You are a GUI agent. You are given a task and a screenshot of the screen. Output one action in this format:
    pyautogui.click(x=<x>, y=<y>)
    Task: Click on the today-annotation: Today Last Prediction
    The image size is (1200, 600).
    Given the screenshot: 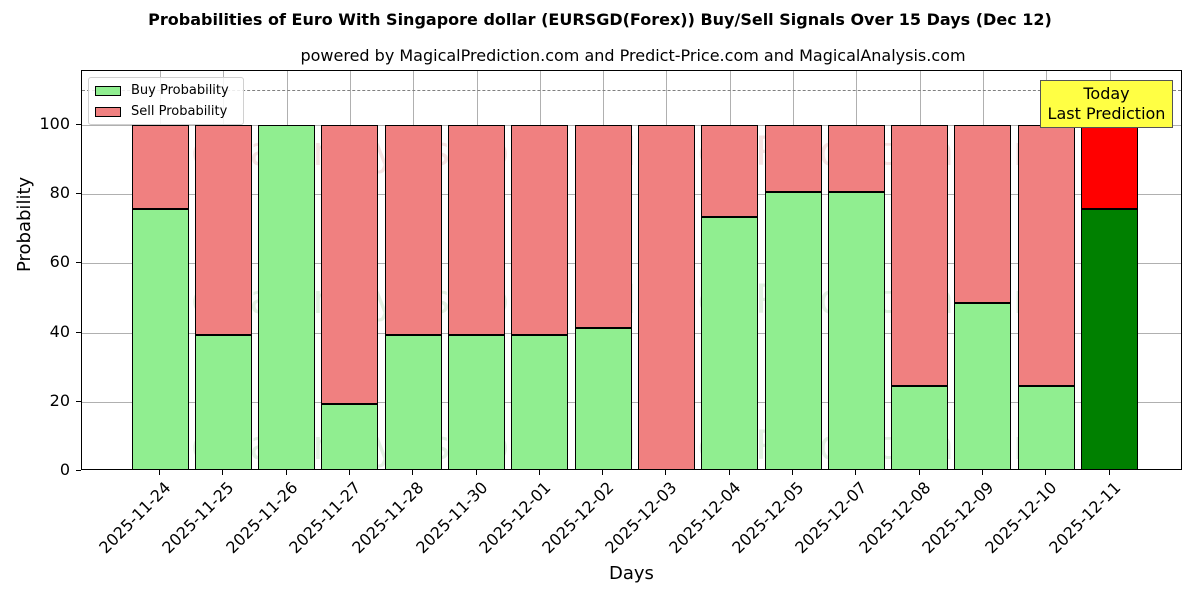 What is the action you would take?
    pyautogui.click(x=1106, y=104)
    